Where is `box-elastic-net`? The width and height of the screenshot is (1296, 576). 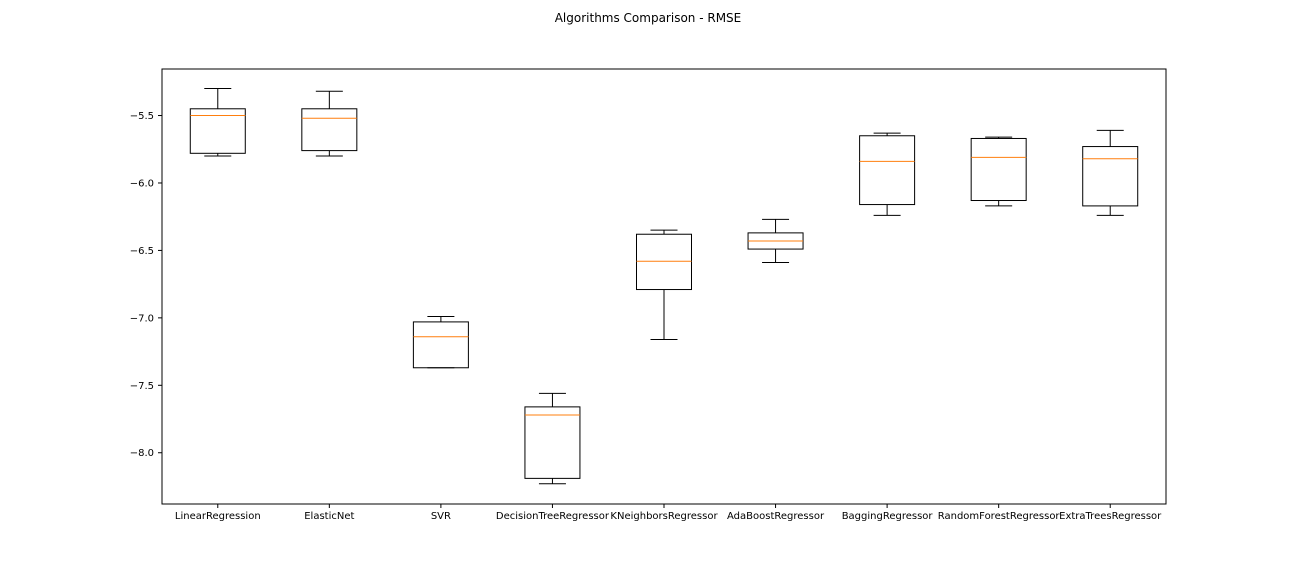 box-elastic-net is located at coordinates (329, 123).